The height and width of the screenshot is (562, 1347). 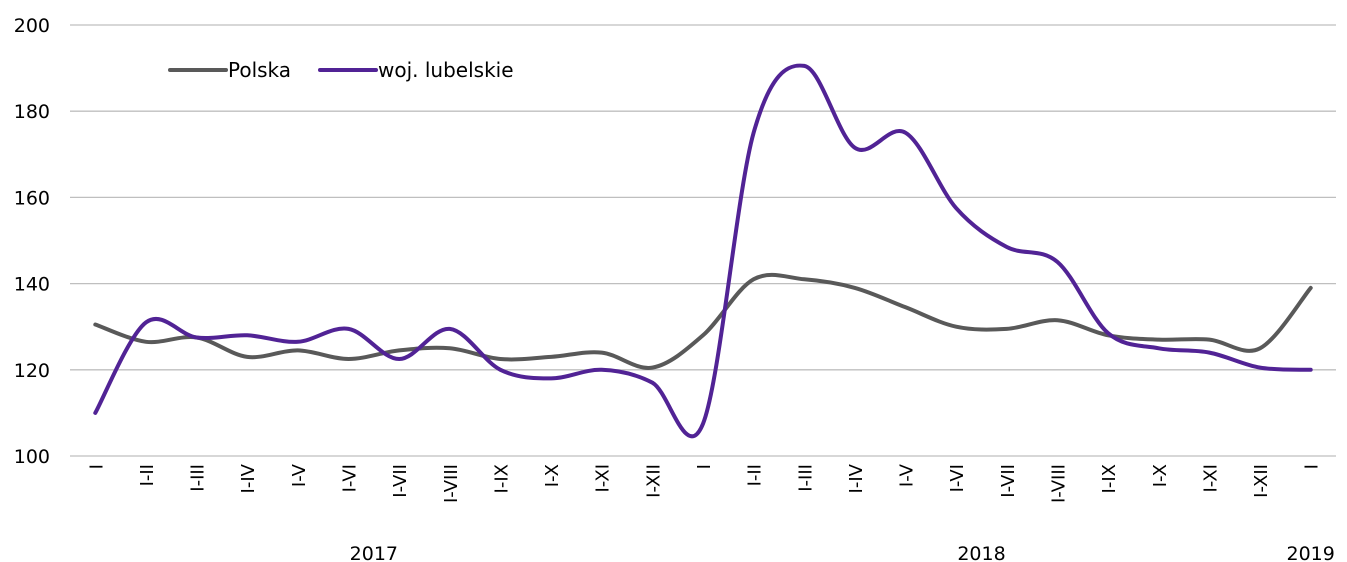 What do you see at coordinates (32, 26) in the screenshot?
I see `y-tick-label: 200` at bounding box center [32, 26].